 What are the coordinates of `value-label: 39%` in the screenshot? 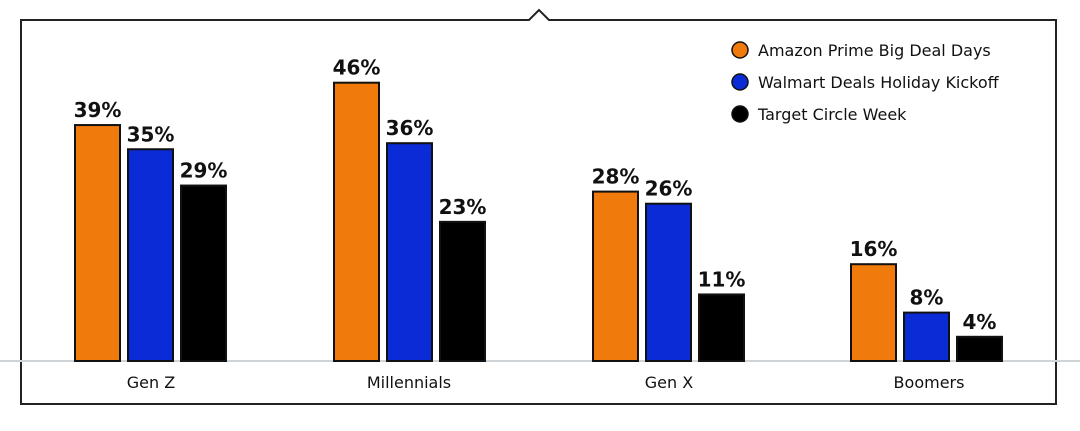 It's located at (98, 110).